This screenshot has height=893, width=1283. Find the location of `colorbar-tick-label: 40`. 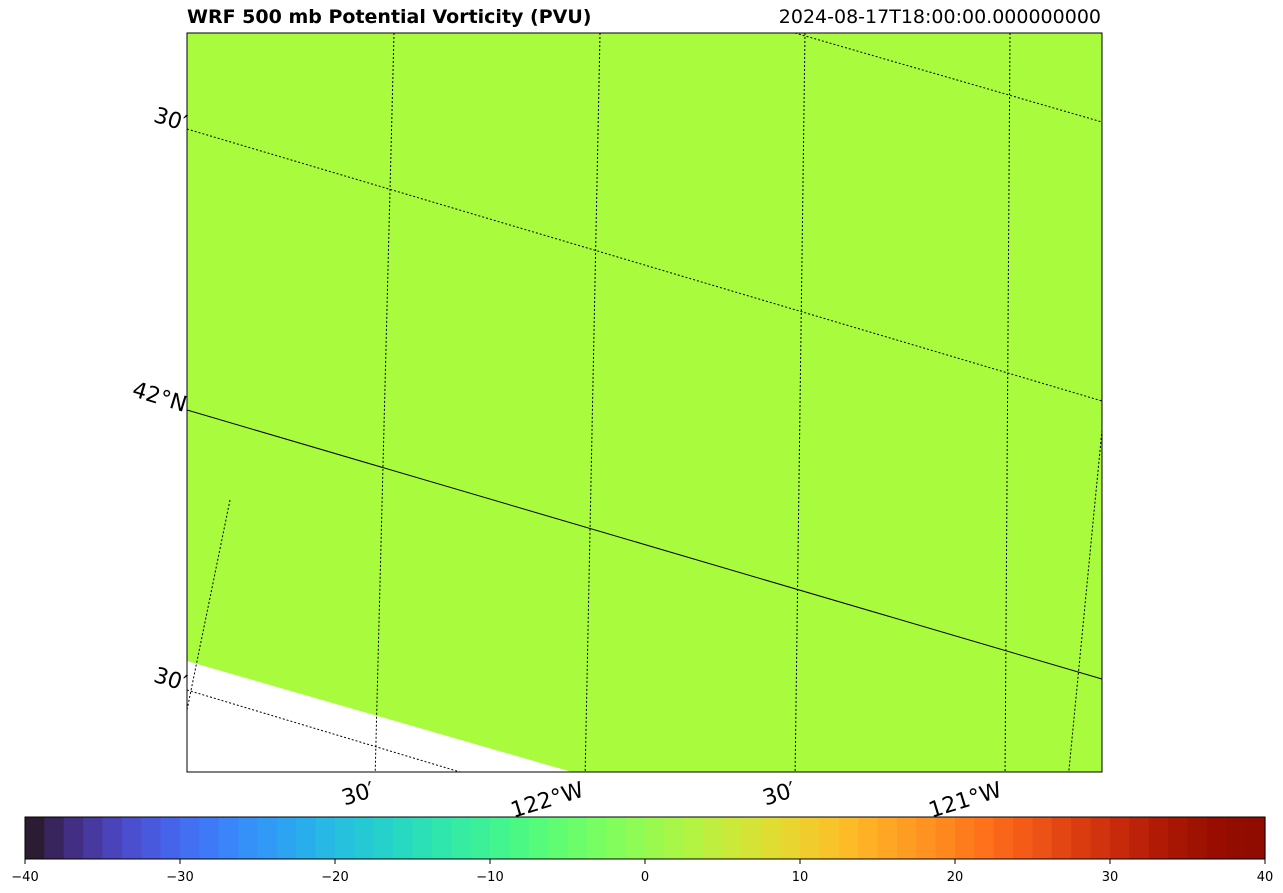

colorbar-tick-label: 40 is located at coordinates (1265, 877).